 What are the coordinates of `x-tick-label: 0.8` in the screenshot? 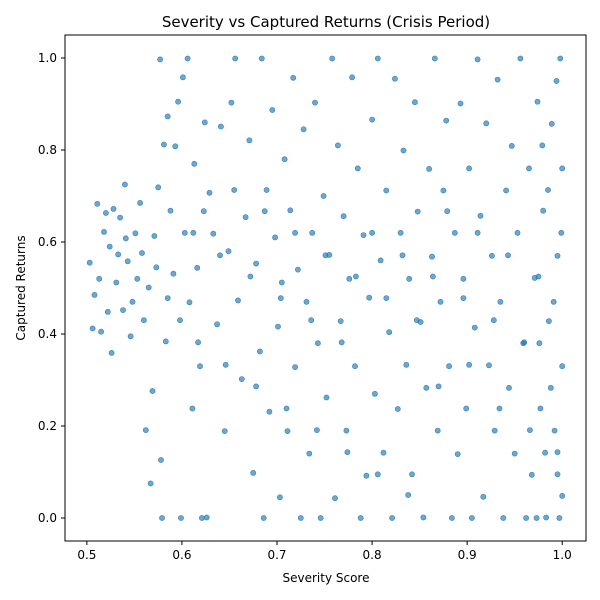 It's located at (372, 555).